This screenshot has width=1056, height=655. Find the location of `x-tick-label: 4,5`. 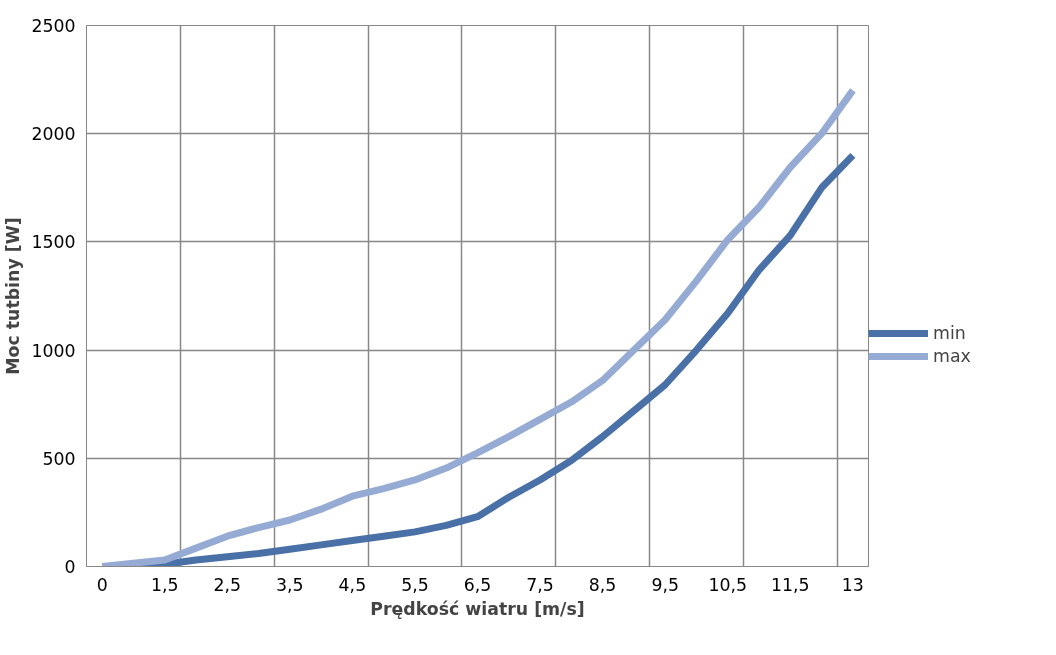

x-tick-label: 4,5 is located at coordinates (352, 584).